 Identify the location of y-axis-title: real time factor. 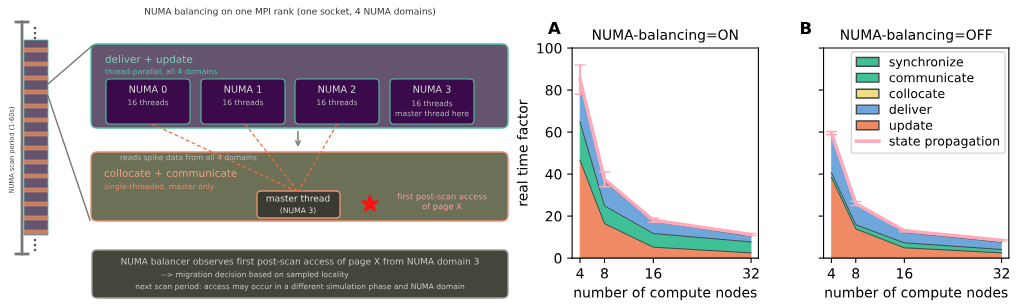
(522, 152).